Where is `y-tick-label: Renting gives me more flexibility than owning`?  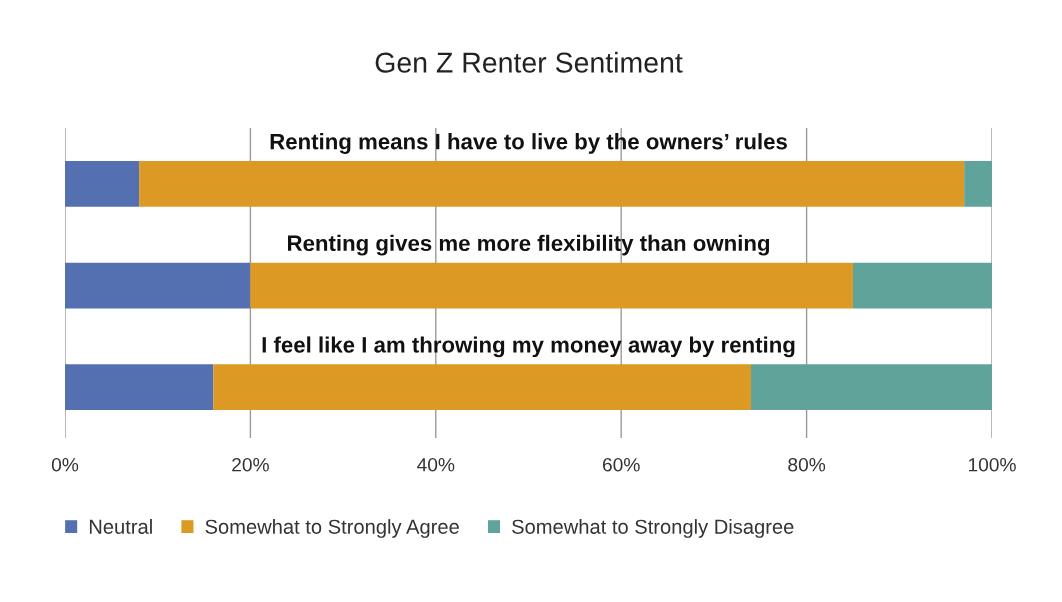
y-tick-label: Renting gives me more flexibility than owning is located at coordinates (528, 245).